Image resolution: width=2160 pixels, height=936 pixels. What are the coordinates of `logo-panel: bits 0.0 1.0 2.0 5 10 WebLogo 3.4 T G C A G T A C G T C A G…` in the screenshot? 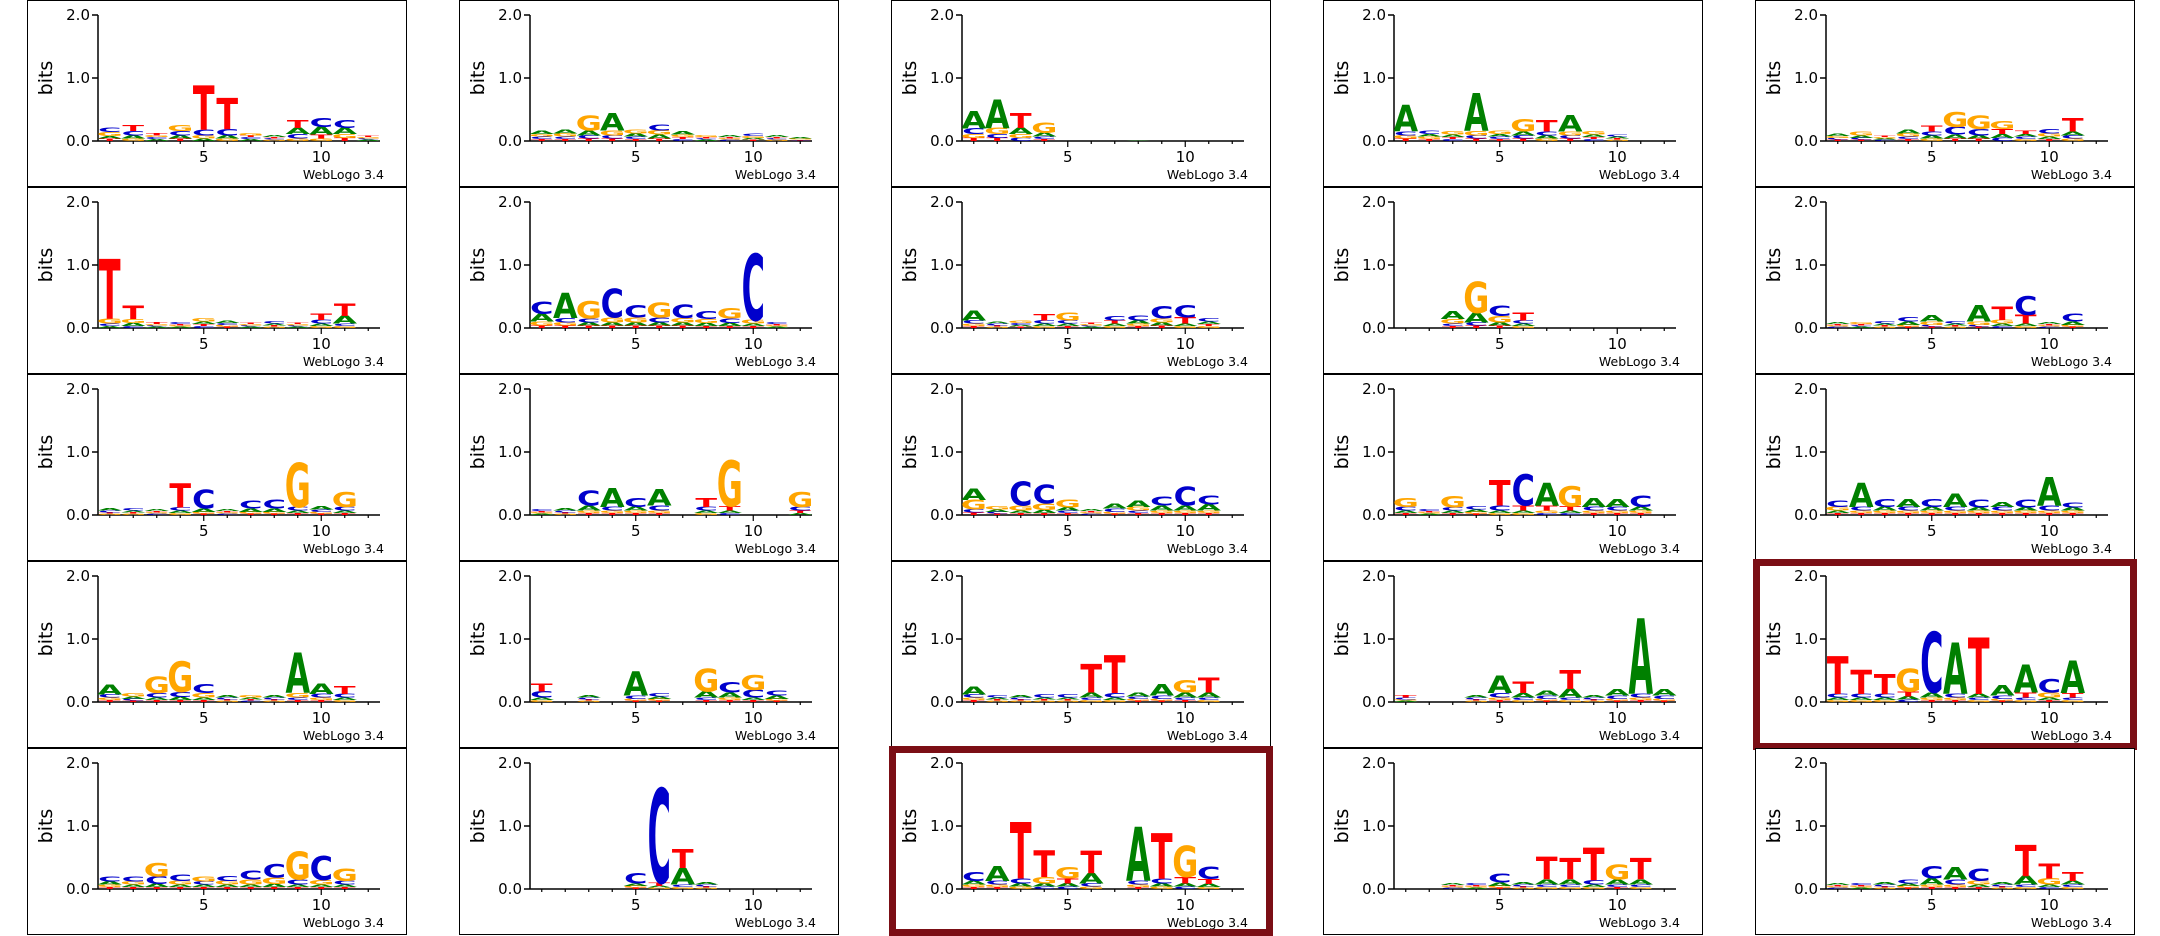 It's located at (1081, 654).